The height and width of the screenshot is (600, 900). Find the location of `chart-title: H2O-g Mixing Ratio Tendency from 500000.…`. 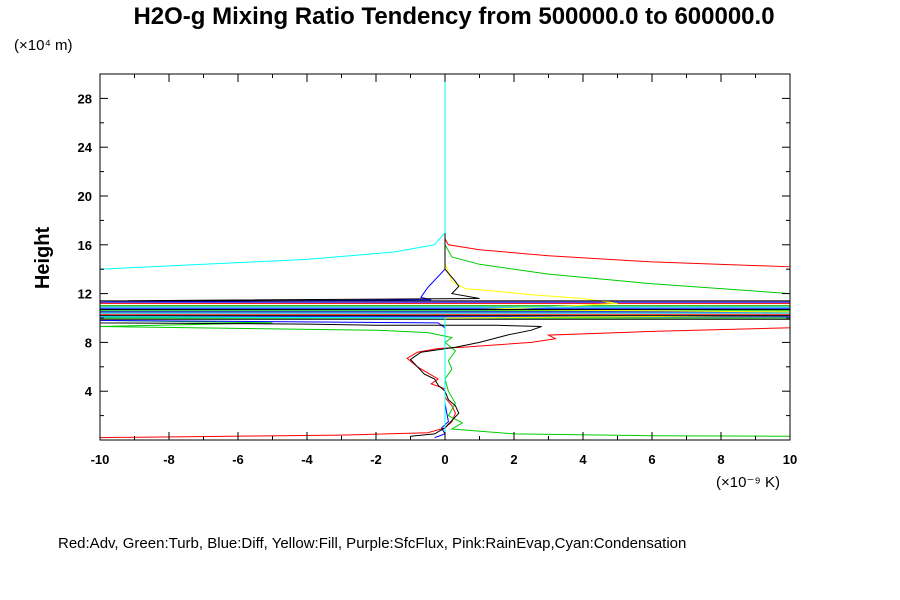

chart-title: H2O-g Mixing Ratio Tendency from 500000.… is located at coordinates (453, 16).